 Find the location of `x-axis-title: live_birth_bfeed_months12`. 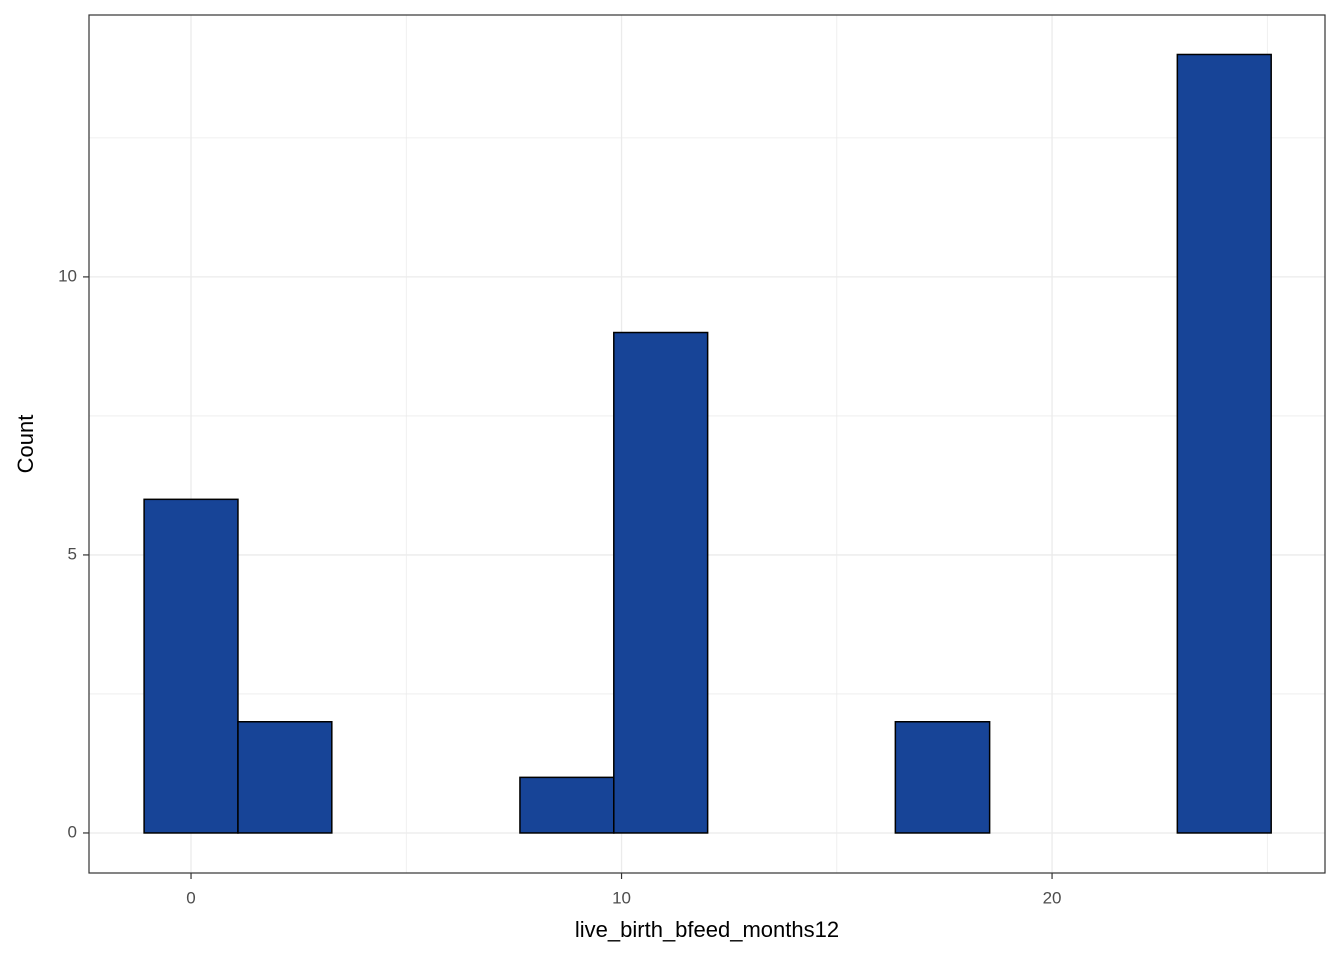

x-axis-title: live_birth_bfeed_months12 is located at coordinates (707, 929).